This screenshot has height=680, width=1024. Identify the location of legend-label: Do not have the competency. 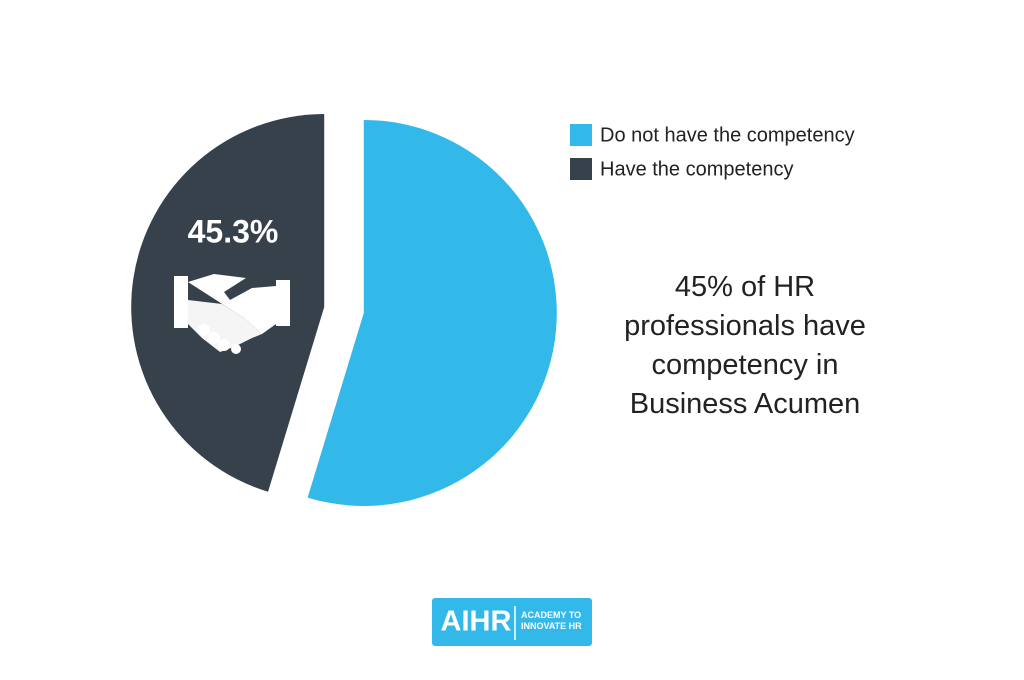
(727, 135).